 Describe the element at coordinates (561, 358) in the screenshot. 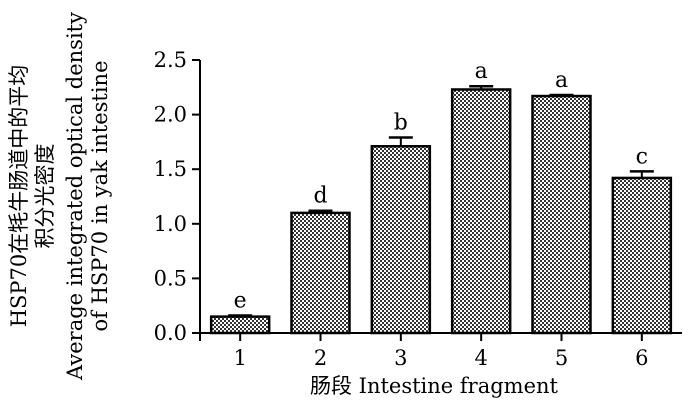

I see `x-tick-label: 5` at that location.